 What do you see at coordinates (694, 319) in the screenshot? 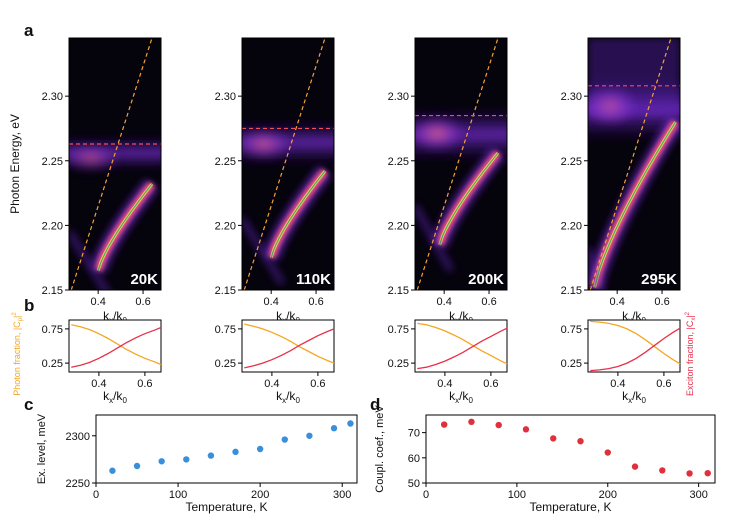
I see `label-sub: x` at bounding box center [694, 319].